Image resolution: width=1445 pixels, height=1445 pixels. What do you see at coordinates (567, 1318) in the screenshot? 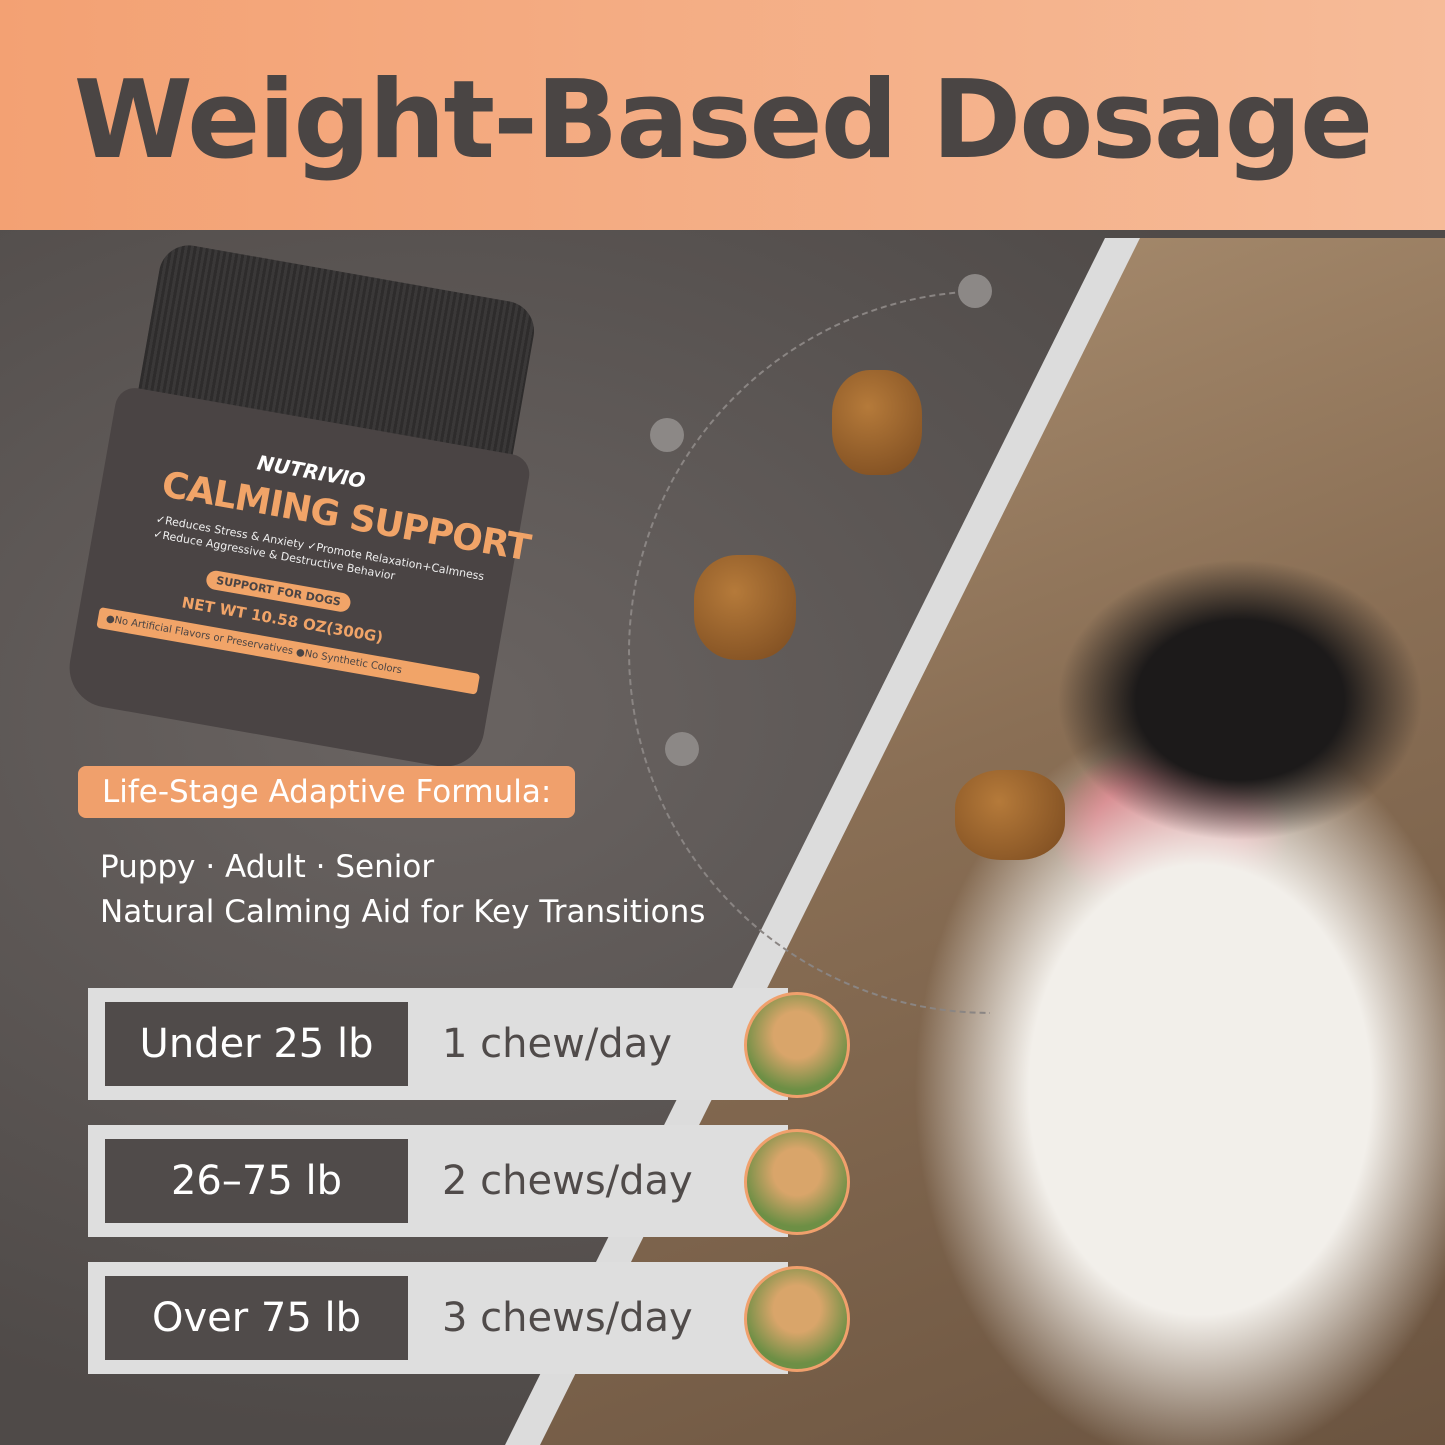
I see `dose-label: 3 chews/day` at bounding box center [567, 1318].